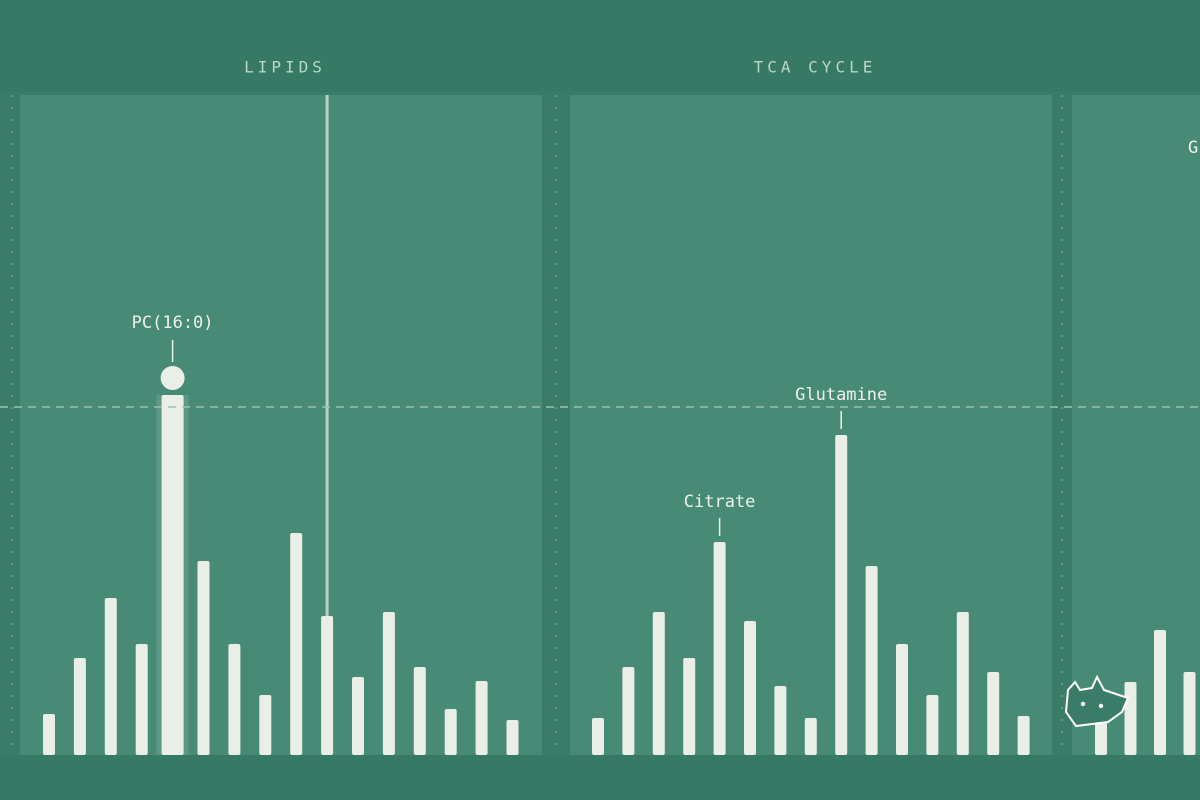 The image size is (1200, 800). What do you see at coordinates (600, 777) in the screenshot?
I see `footer-band` at bounding box center [600, 777].